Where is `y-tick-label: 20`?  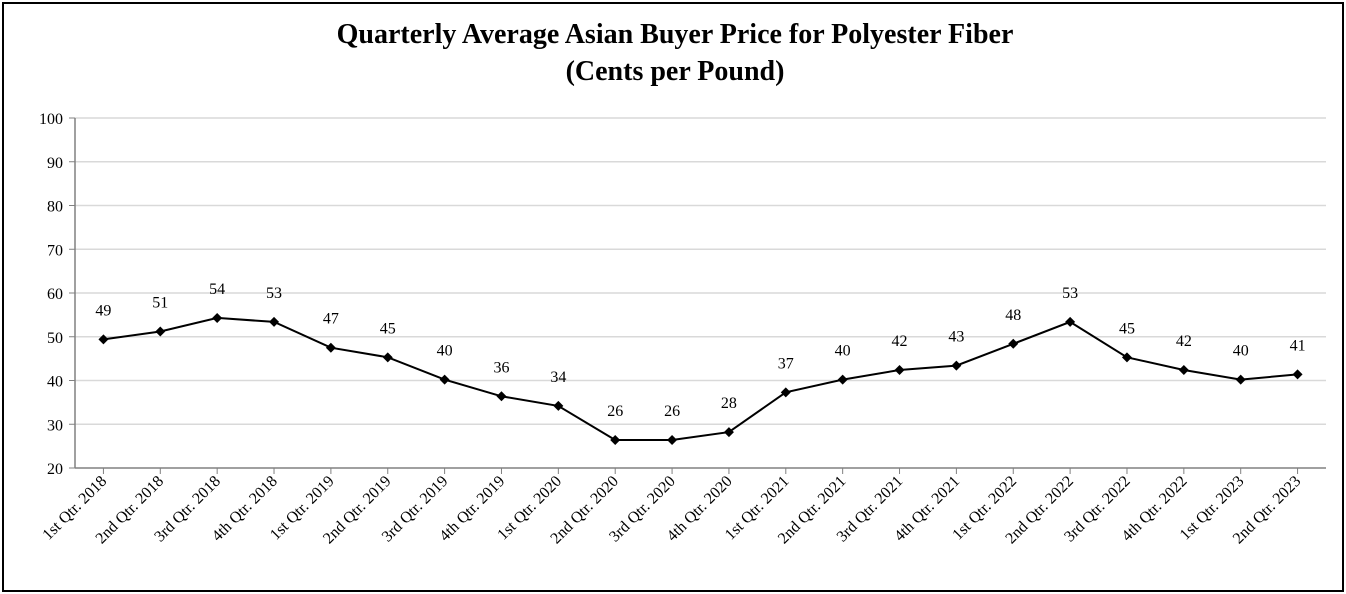
y-tick-label: 20 is located at coordinates (55, 469).